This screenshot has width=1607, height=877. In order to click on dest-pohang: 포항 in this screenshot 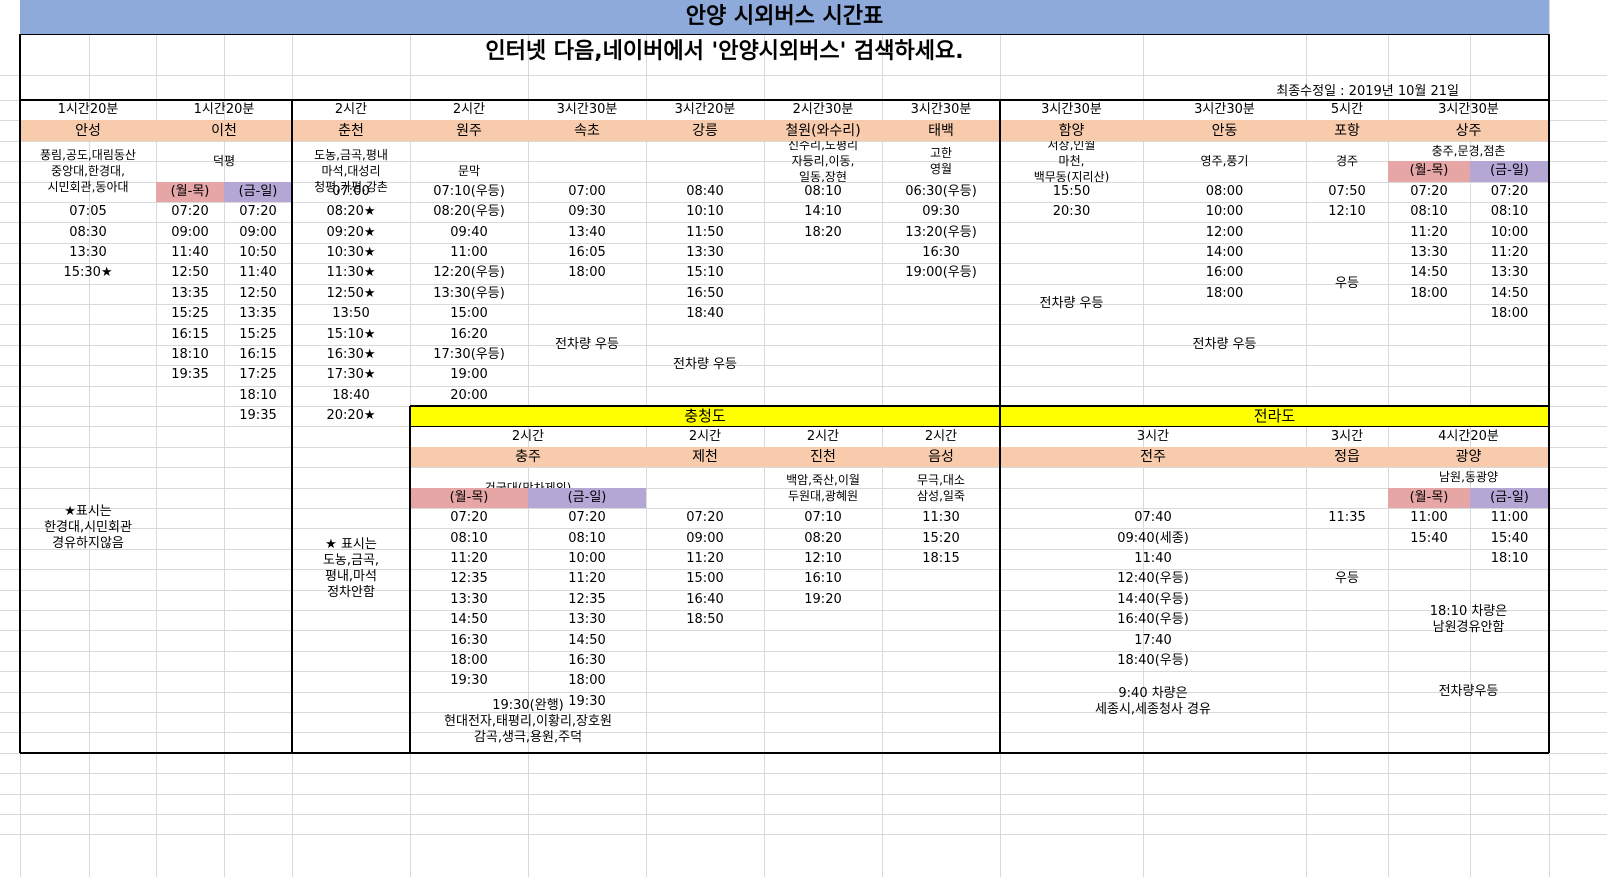, I will do `click(1347, 130)`.